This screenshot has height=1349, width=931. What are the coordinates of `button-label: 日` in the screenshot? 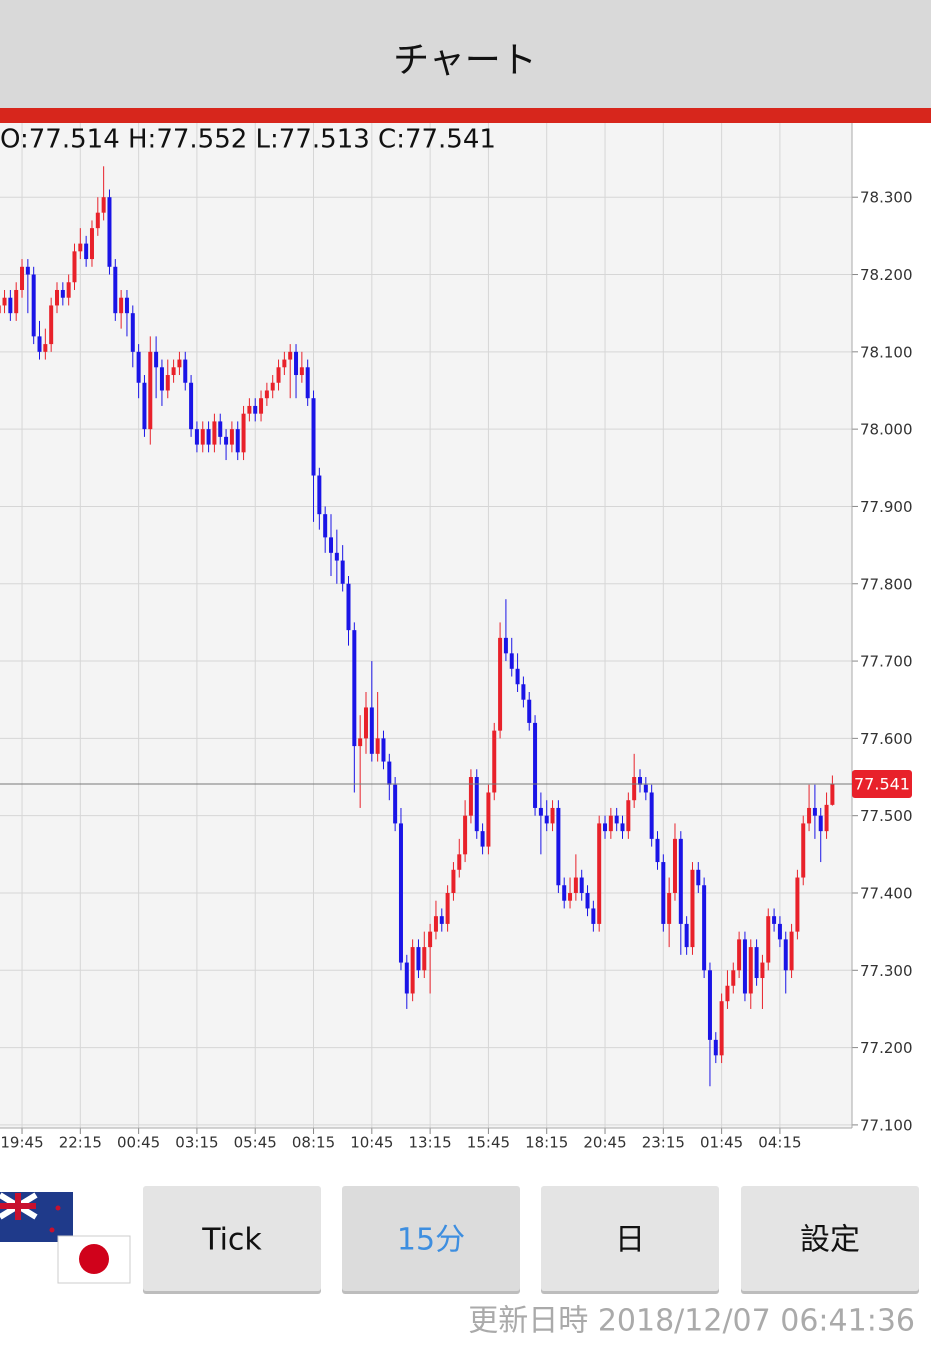 It's located at (630, 1240).